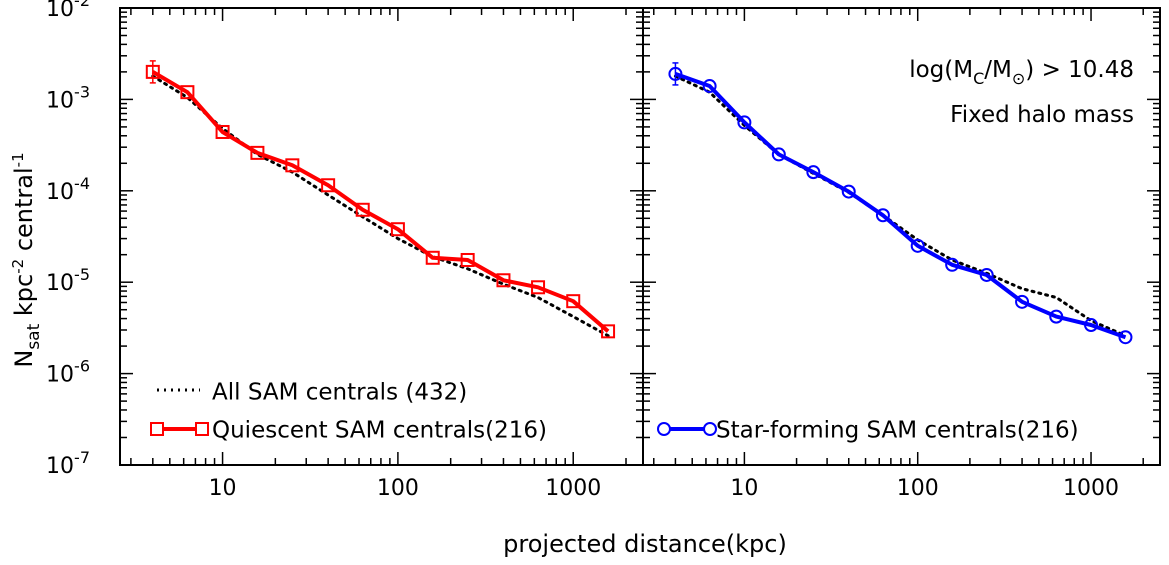 The image size is (1169, 565). Describe the element at coordinates (1042, 115) in the screenshot. I see `annotation-fixed-halo-mass: Fixed halo mass` at that location.